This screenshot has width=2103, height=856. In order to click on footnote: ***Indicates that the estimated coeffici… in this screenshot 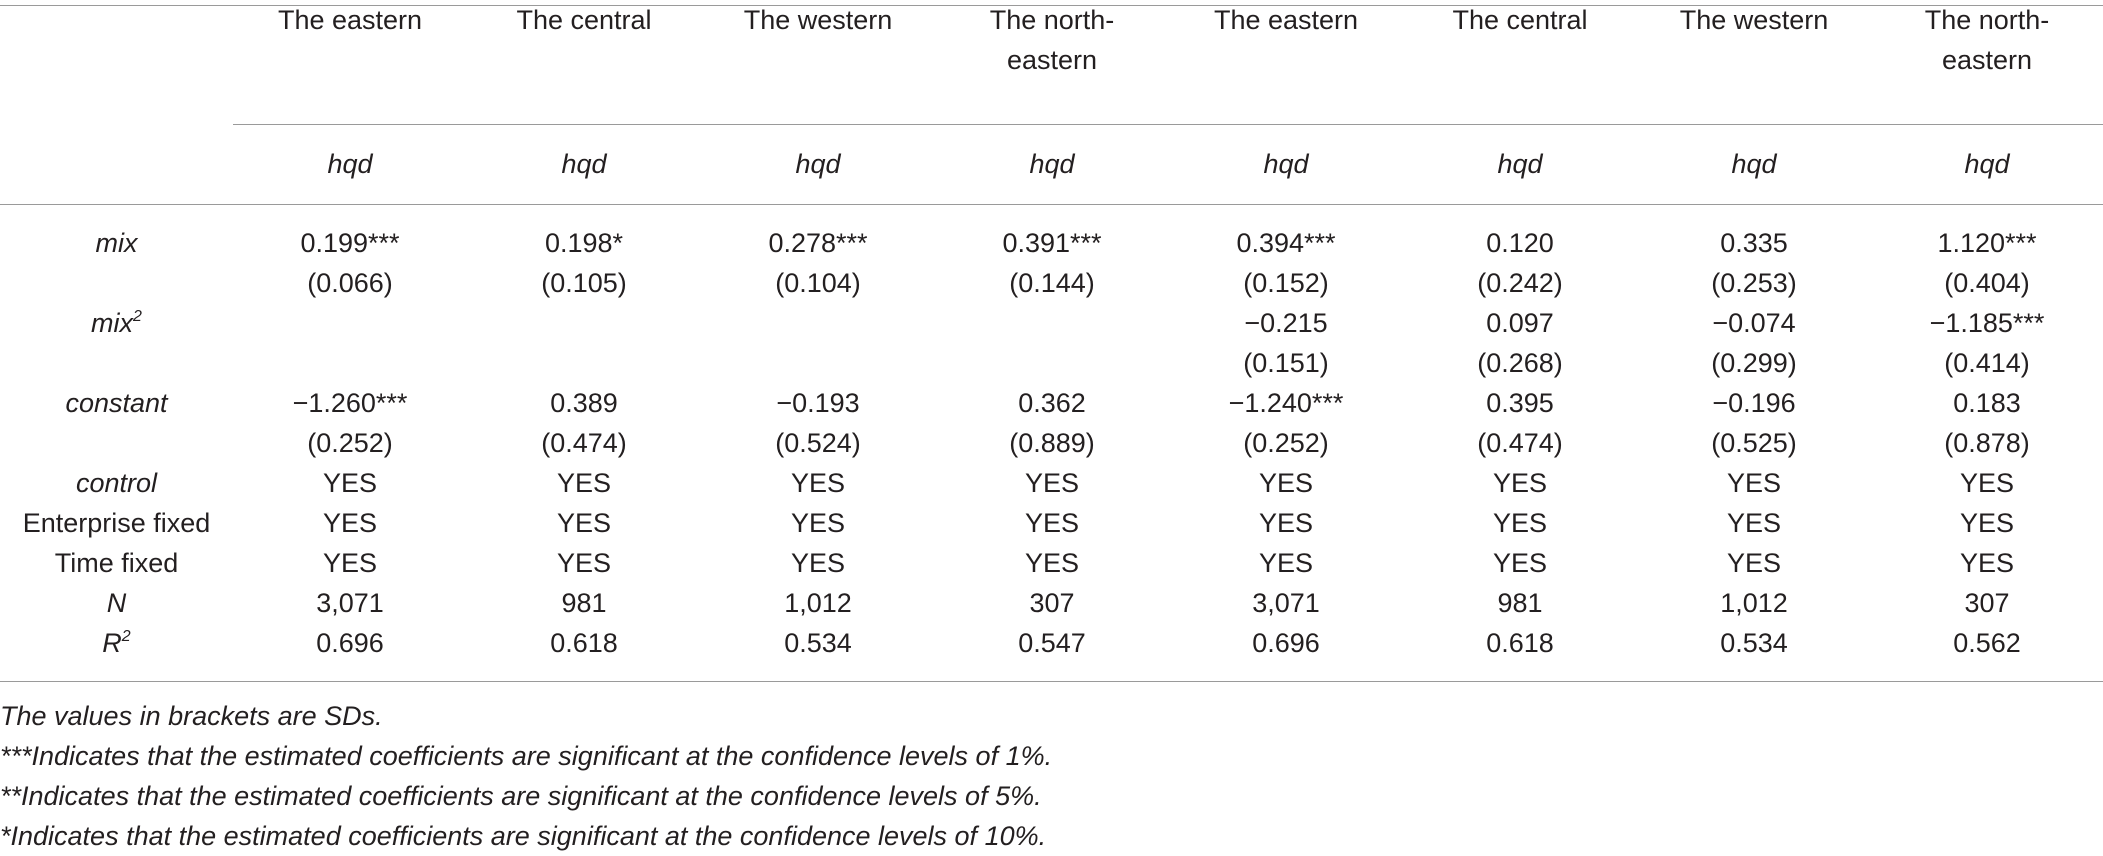, I will do `click(526, 756)`.